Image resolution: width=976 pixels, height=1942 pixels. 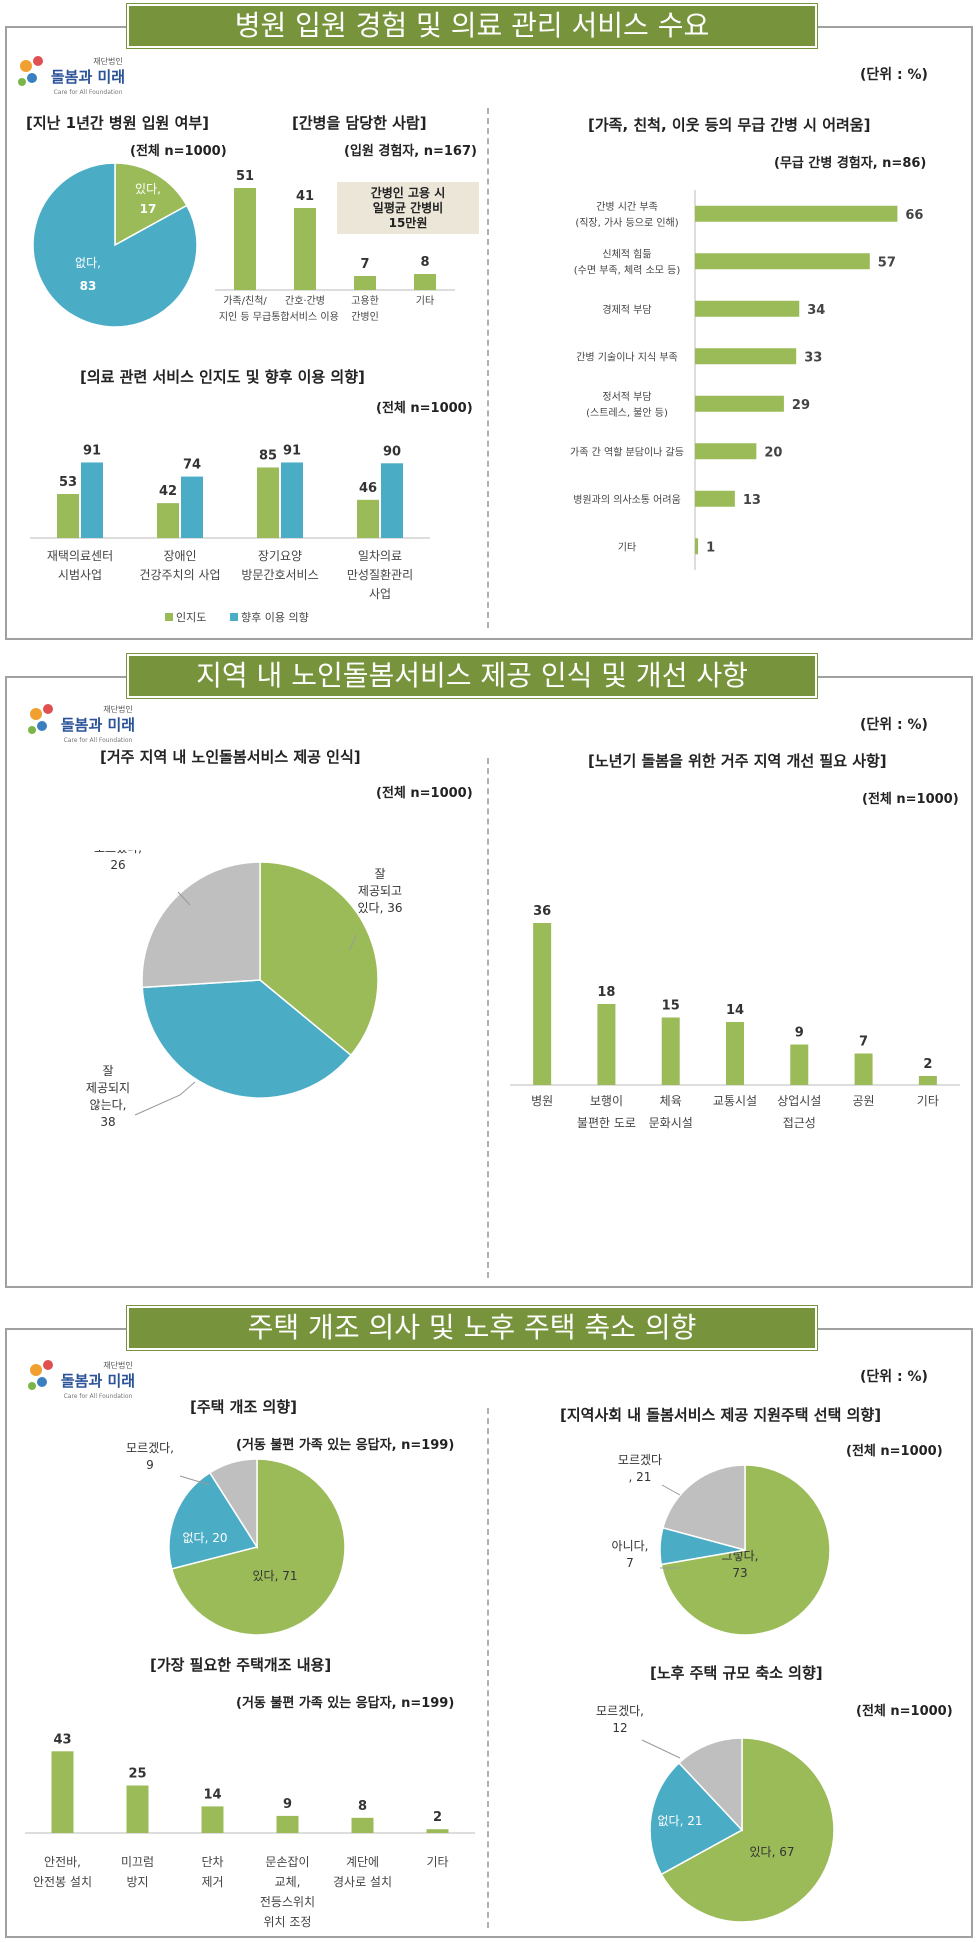 What do you see at coordinates (752, 500) in the screenshot?
I see `bar-value-label: 13` at bounding box center [752, 500].